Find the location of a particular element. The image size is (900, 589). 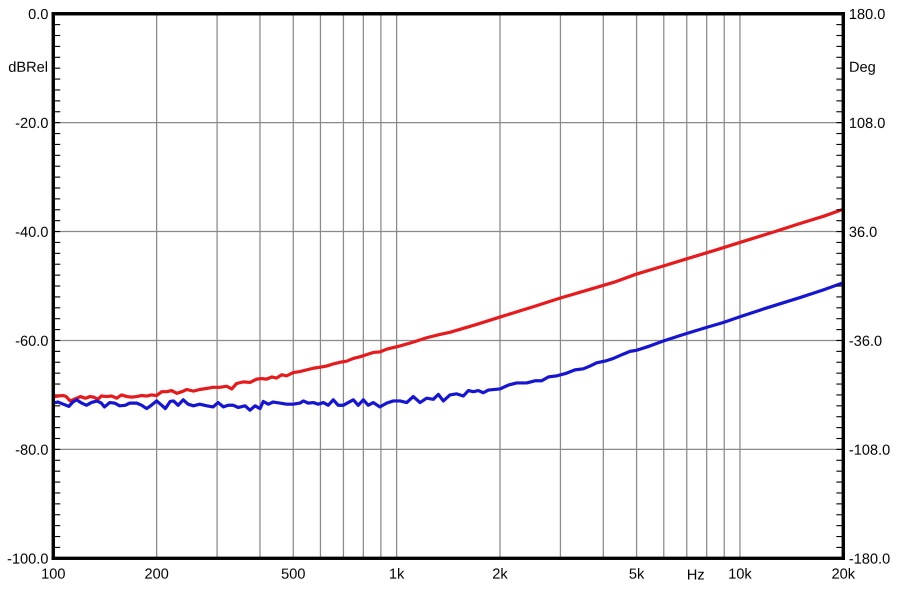

x-tick-label: 20k is located at coordinates (844, 573).